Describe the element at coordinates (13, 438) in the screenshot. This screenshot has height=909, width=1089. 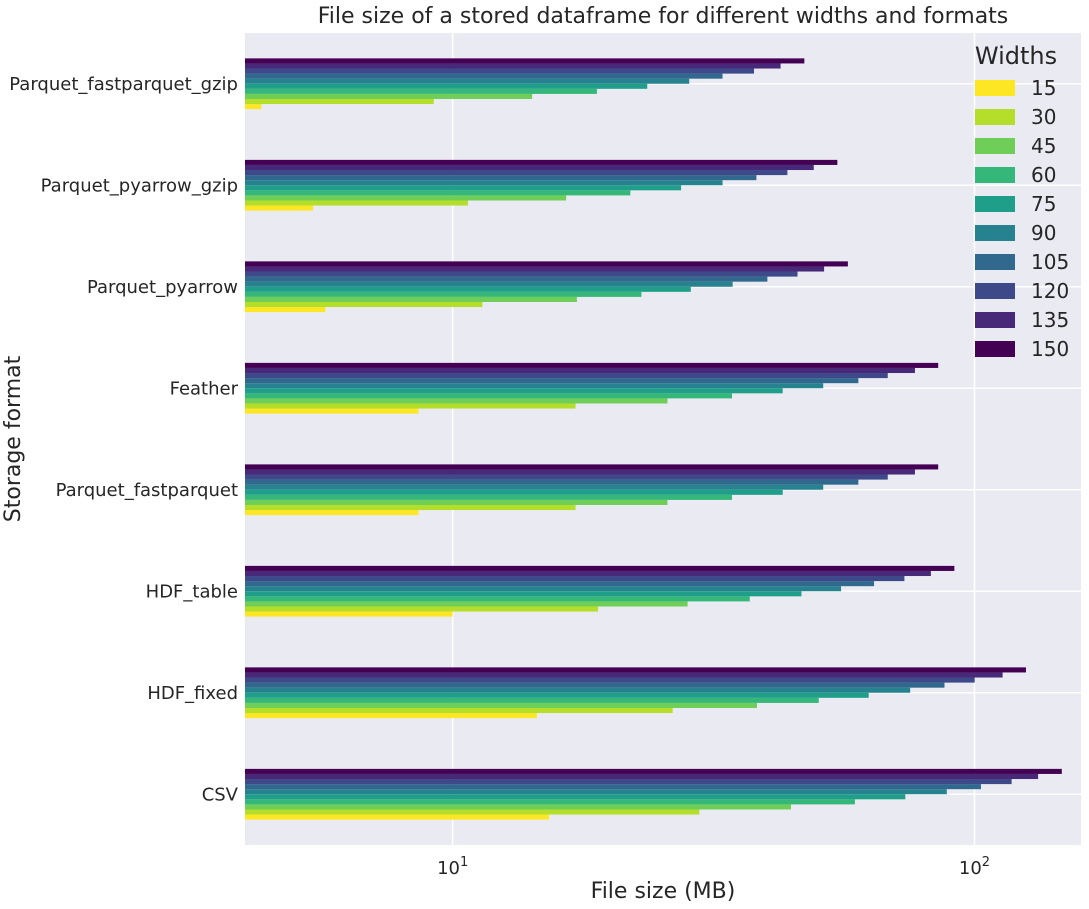
I see `y-axis-label: Storage format` at that location.